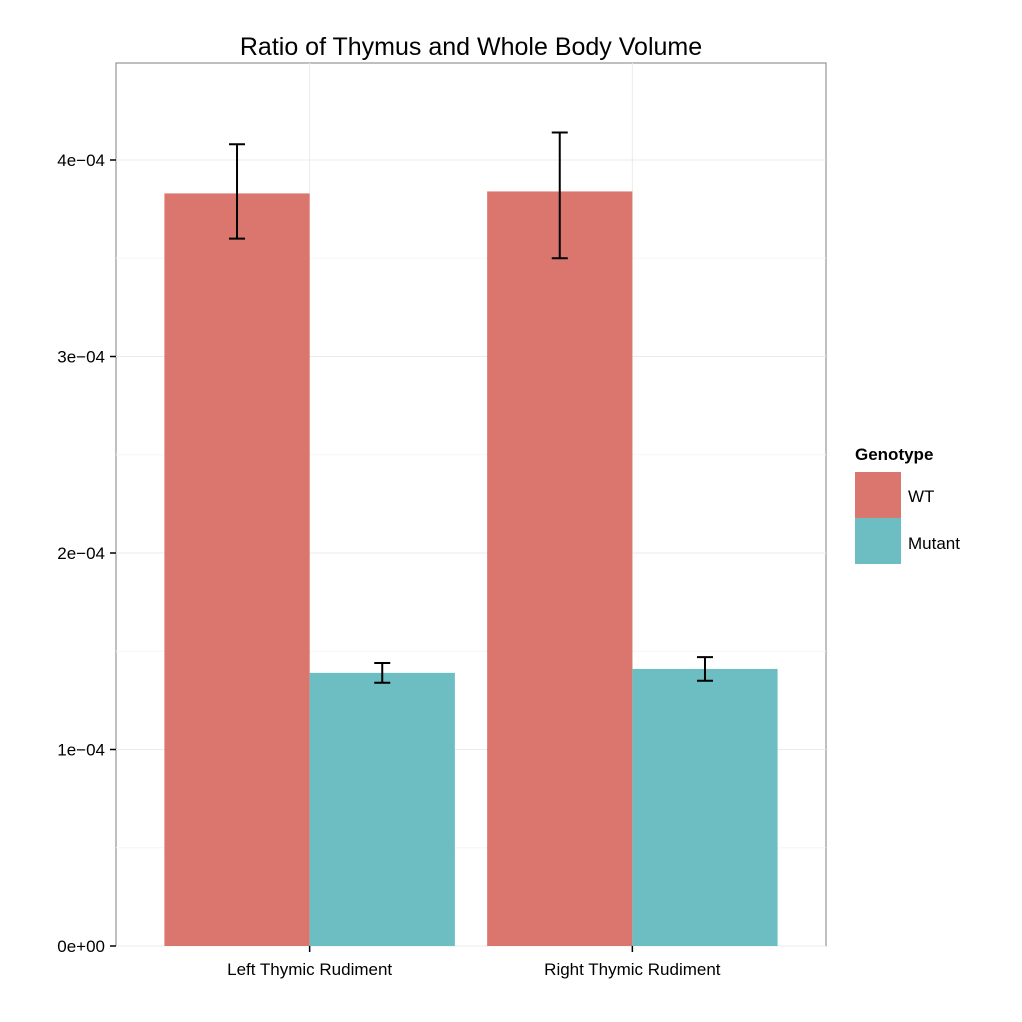  Describe the element at coordinates (81, 946) in the screenshot. I see `y-tick-label: 0e+00` at that location.